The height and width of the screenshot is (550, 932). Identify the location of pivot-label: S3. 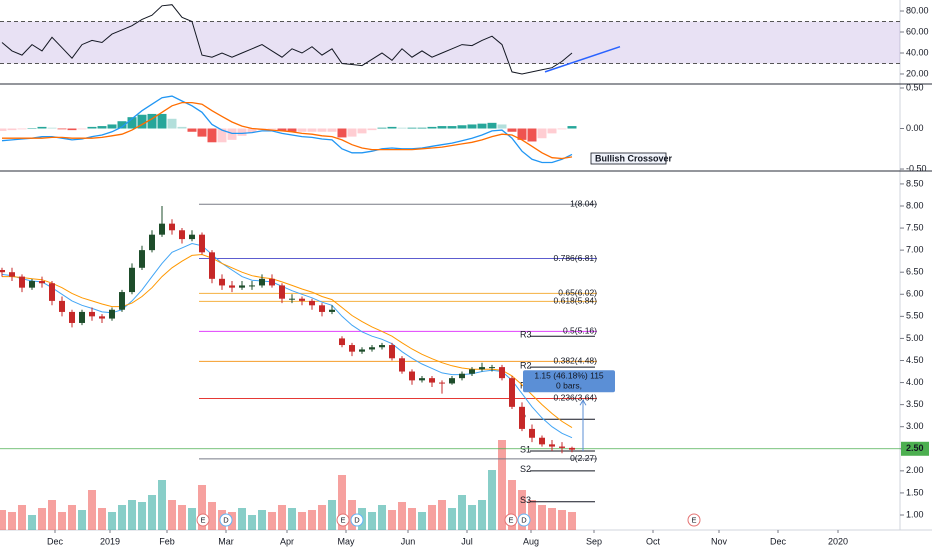
(525, 500).